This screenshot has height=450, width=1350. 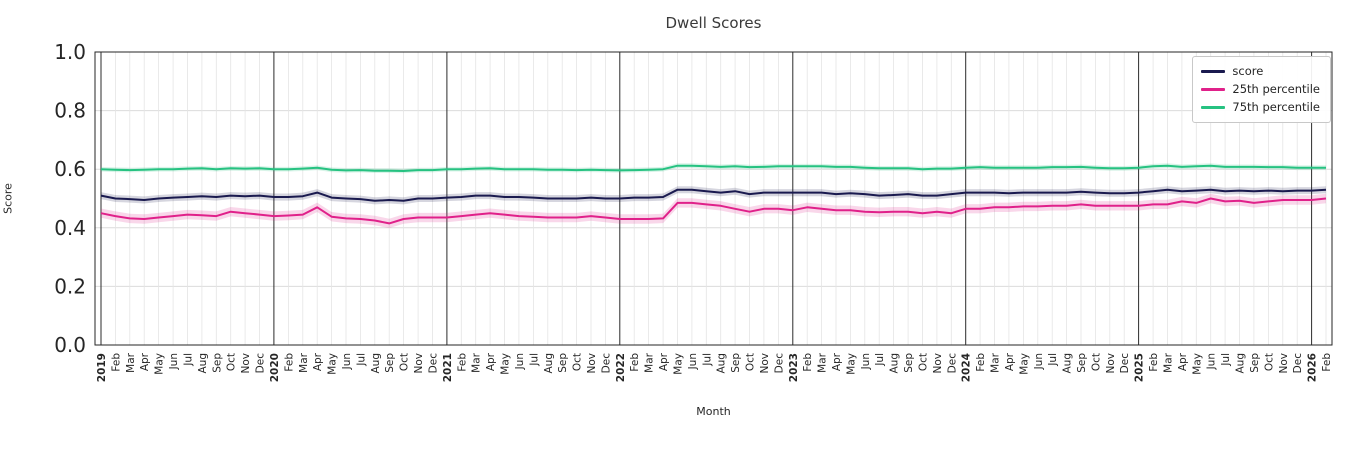 What do you see at coordinates (275, 367) in the screenshot?
I see `svg-text: 2020` at bounding box center [275, 367].